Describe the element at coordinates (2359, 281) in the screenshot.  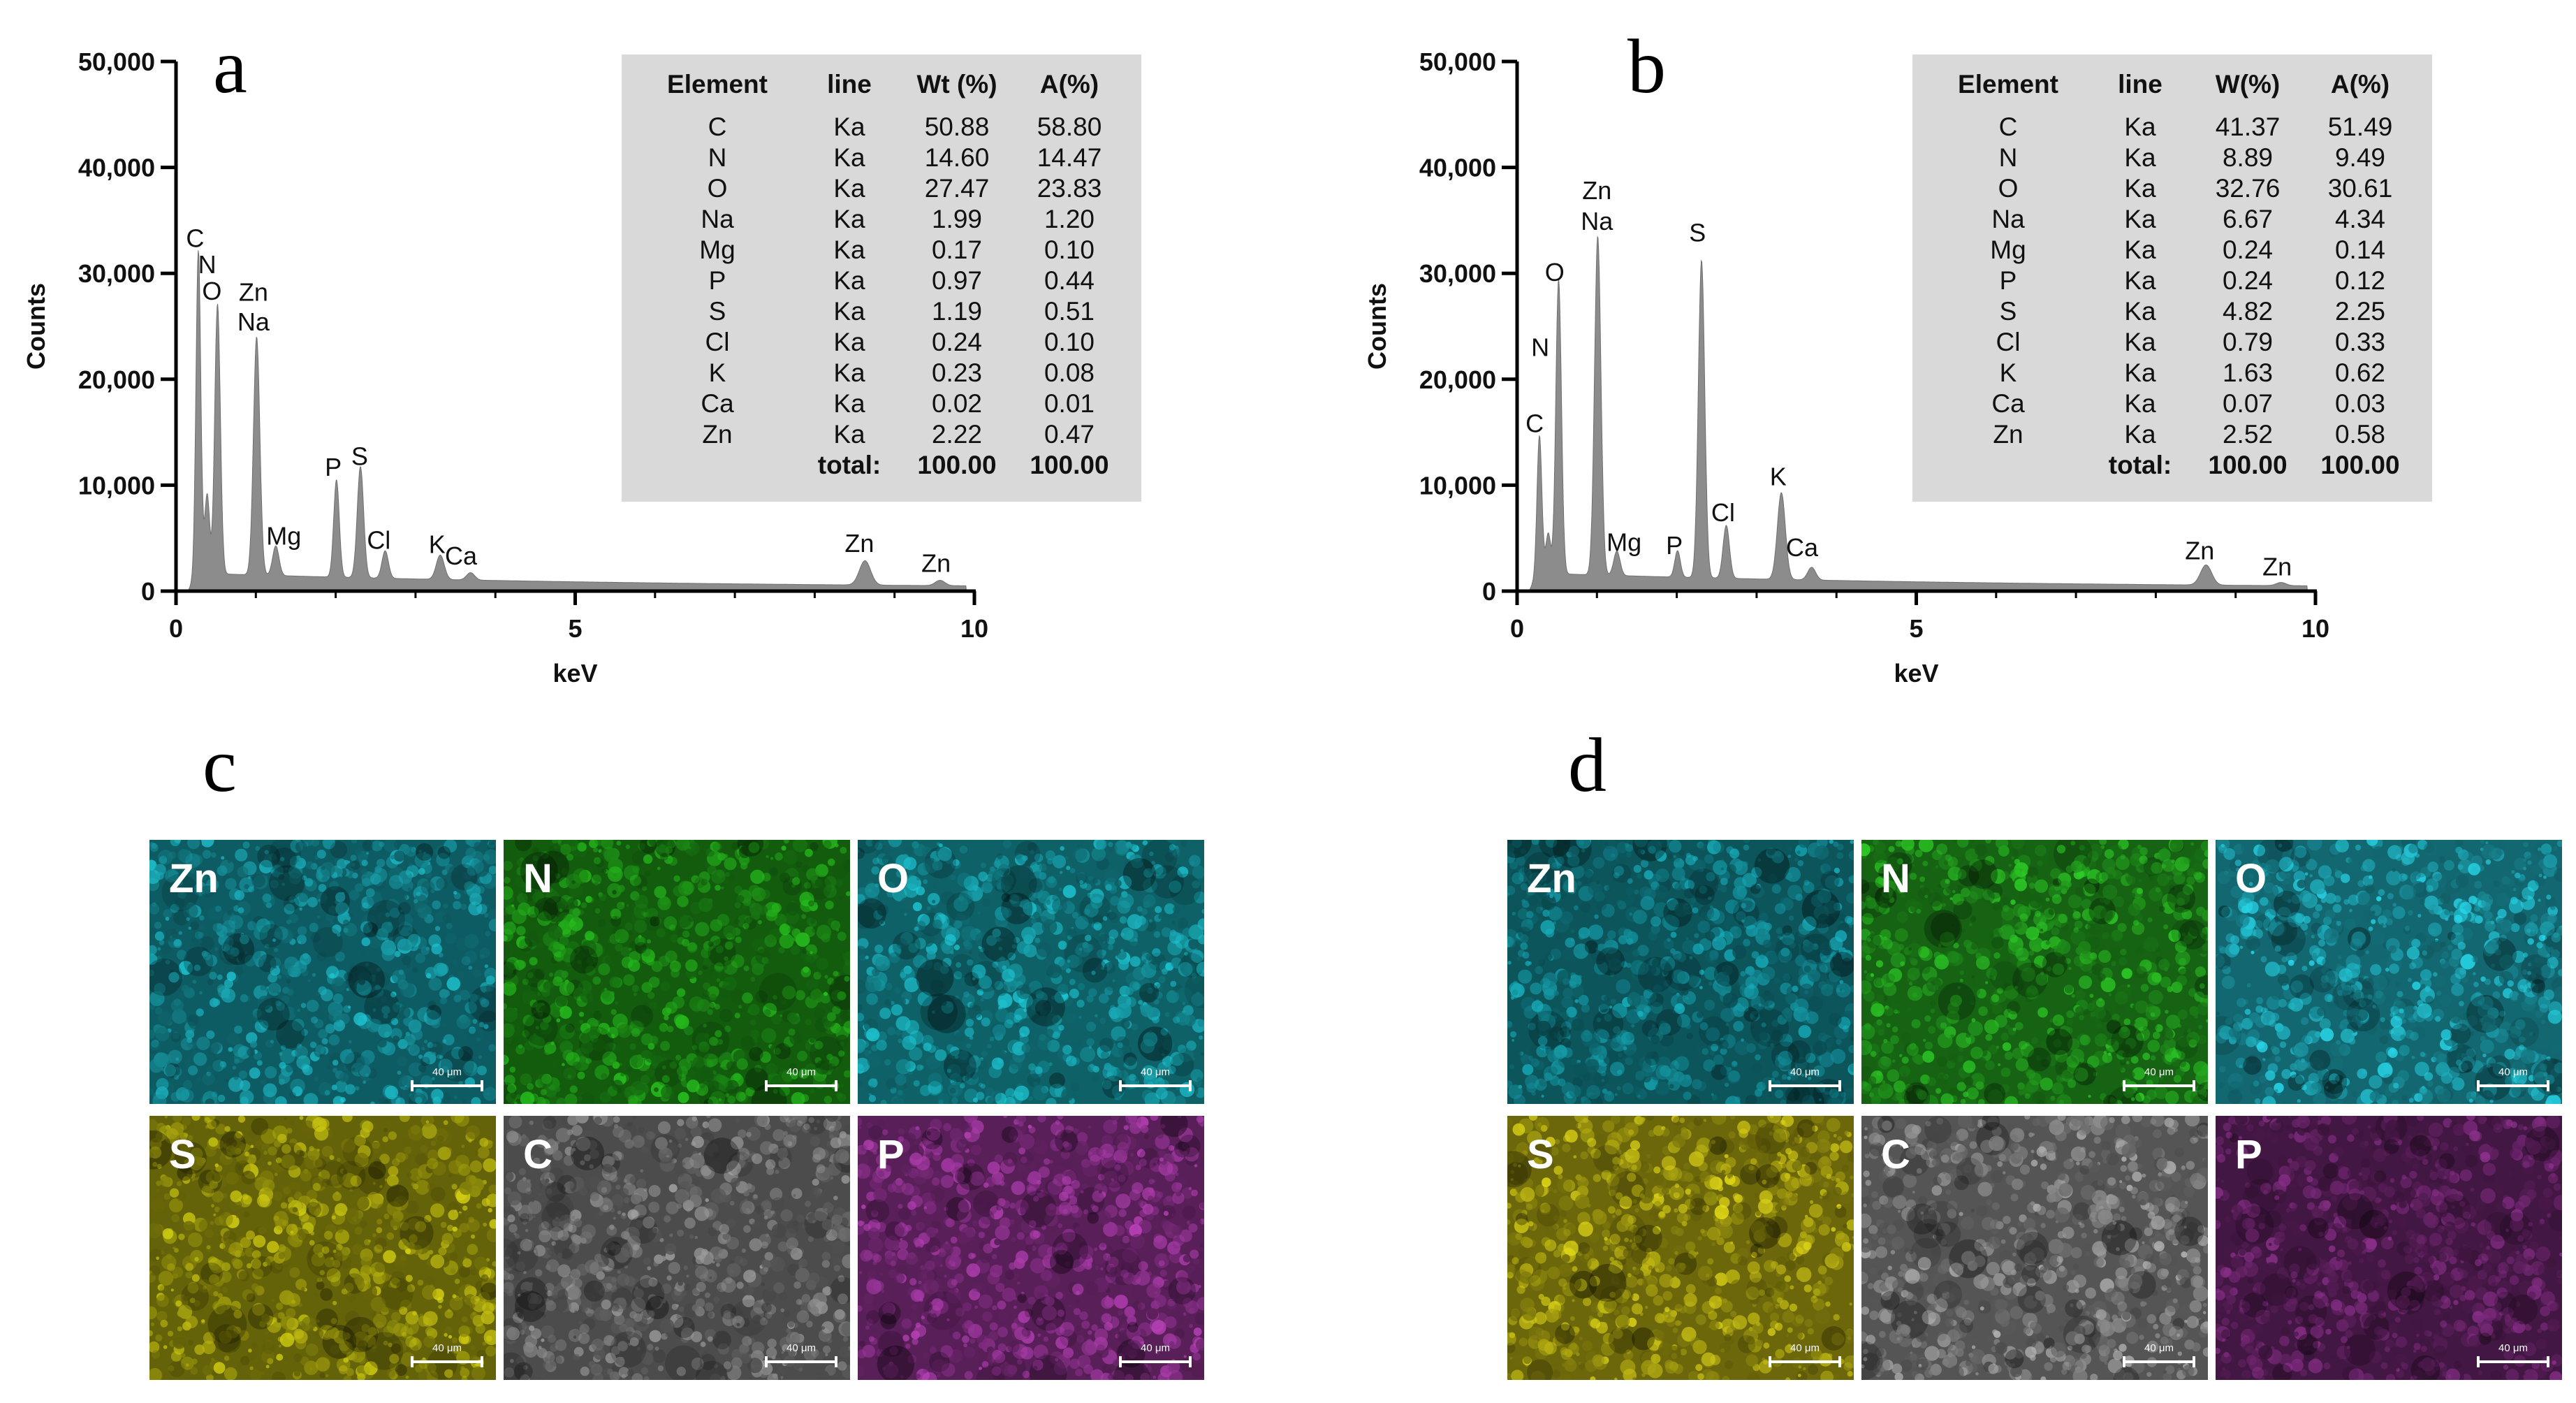
I see `table-cell: 0.12` at that location.